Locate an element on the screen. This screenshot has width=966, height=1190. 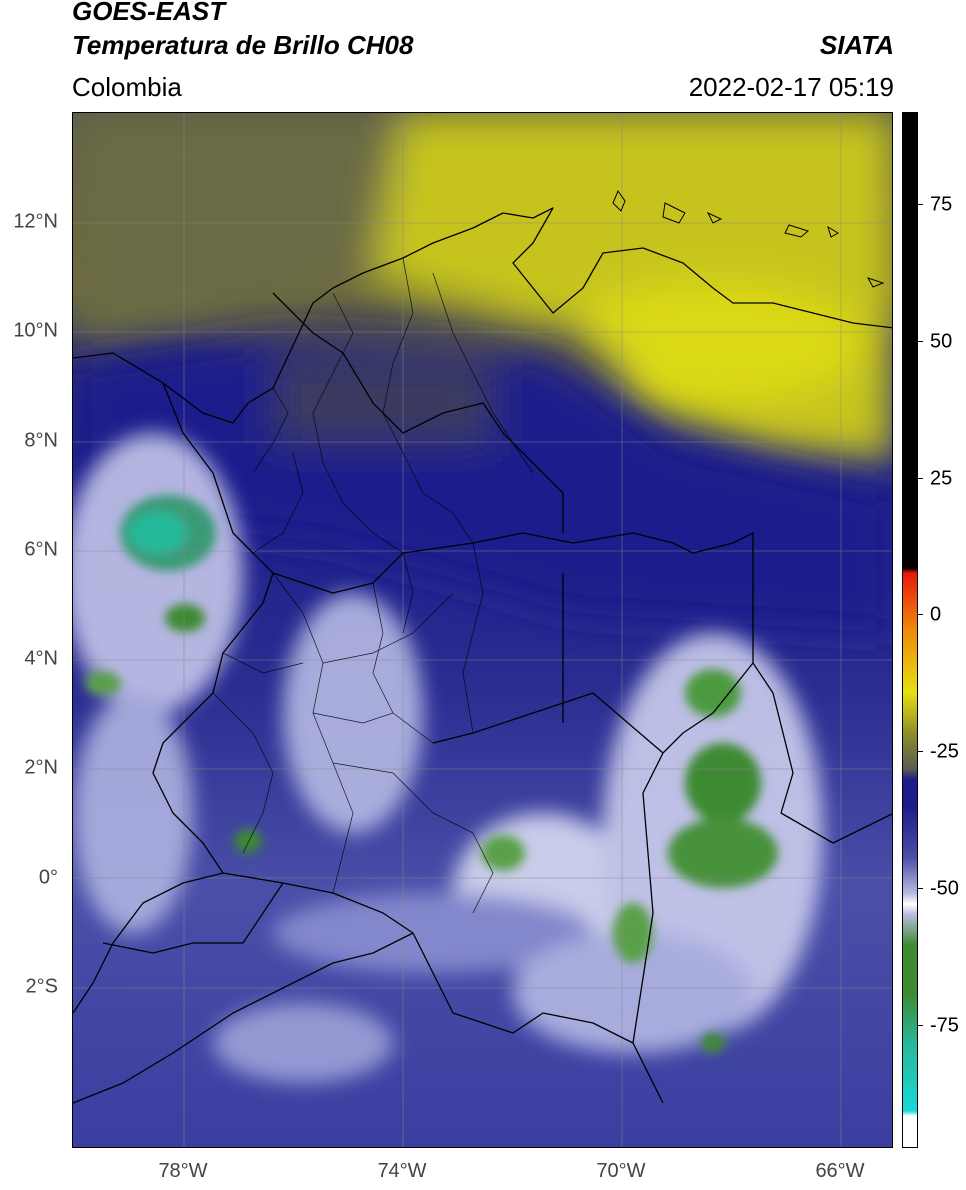
lon-label-74w: 74°W is located at coordinates (402, 1171).